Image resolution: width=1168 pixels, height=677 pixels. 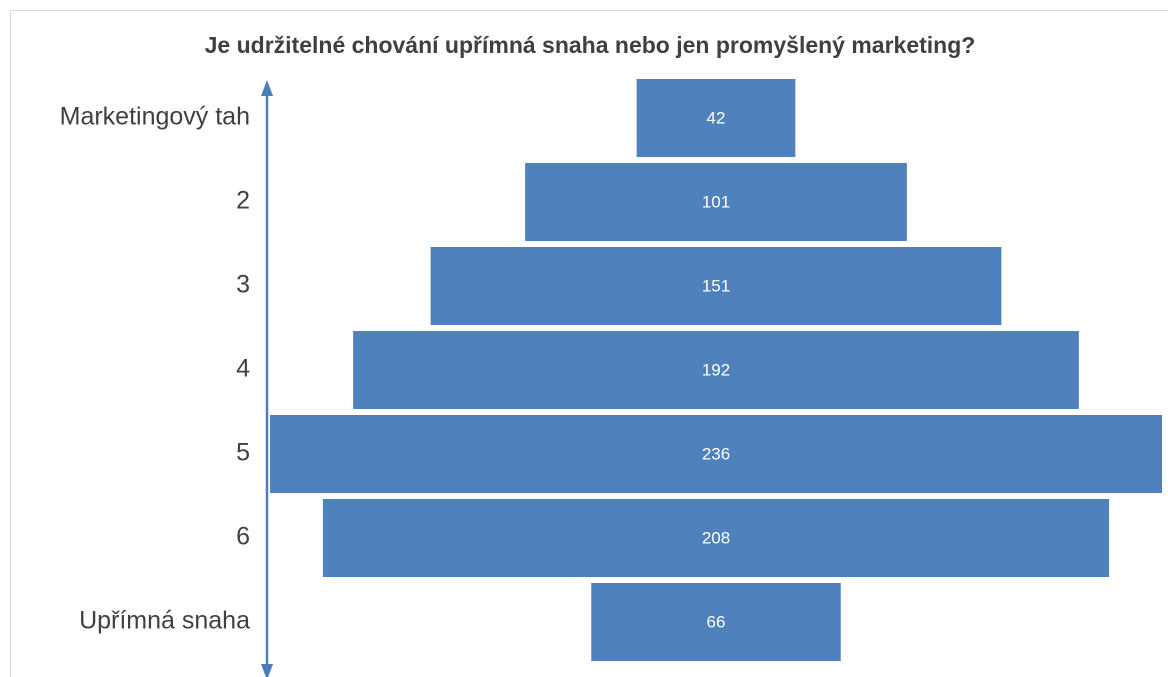 I want to click on value-label: 66, so click(x=716, y=621).